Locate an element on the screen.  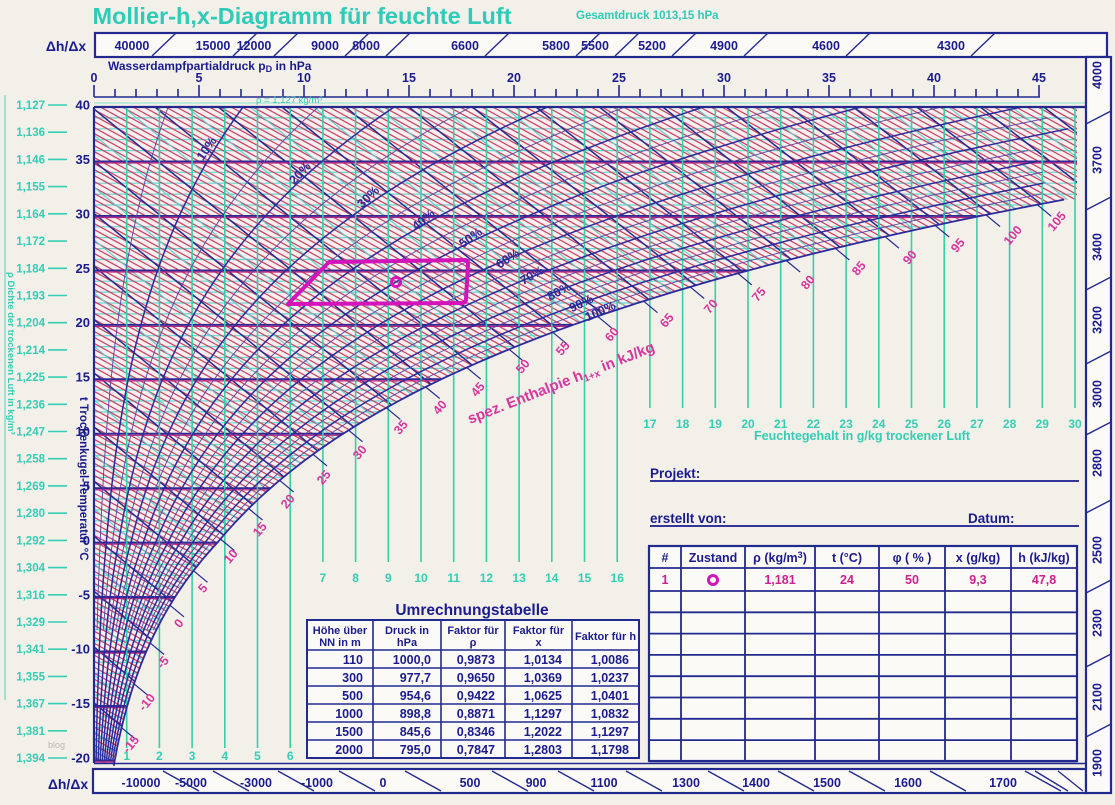
svg-text: 1500 is located at coordinates (349, 732).